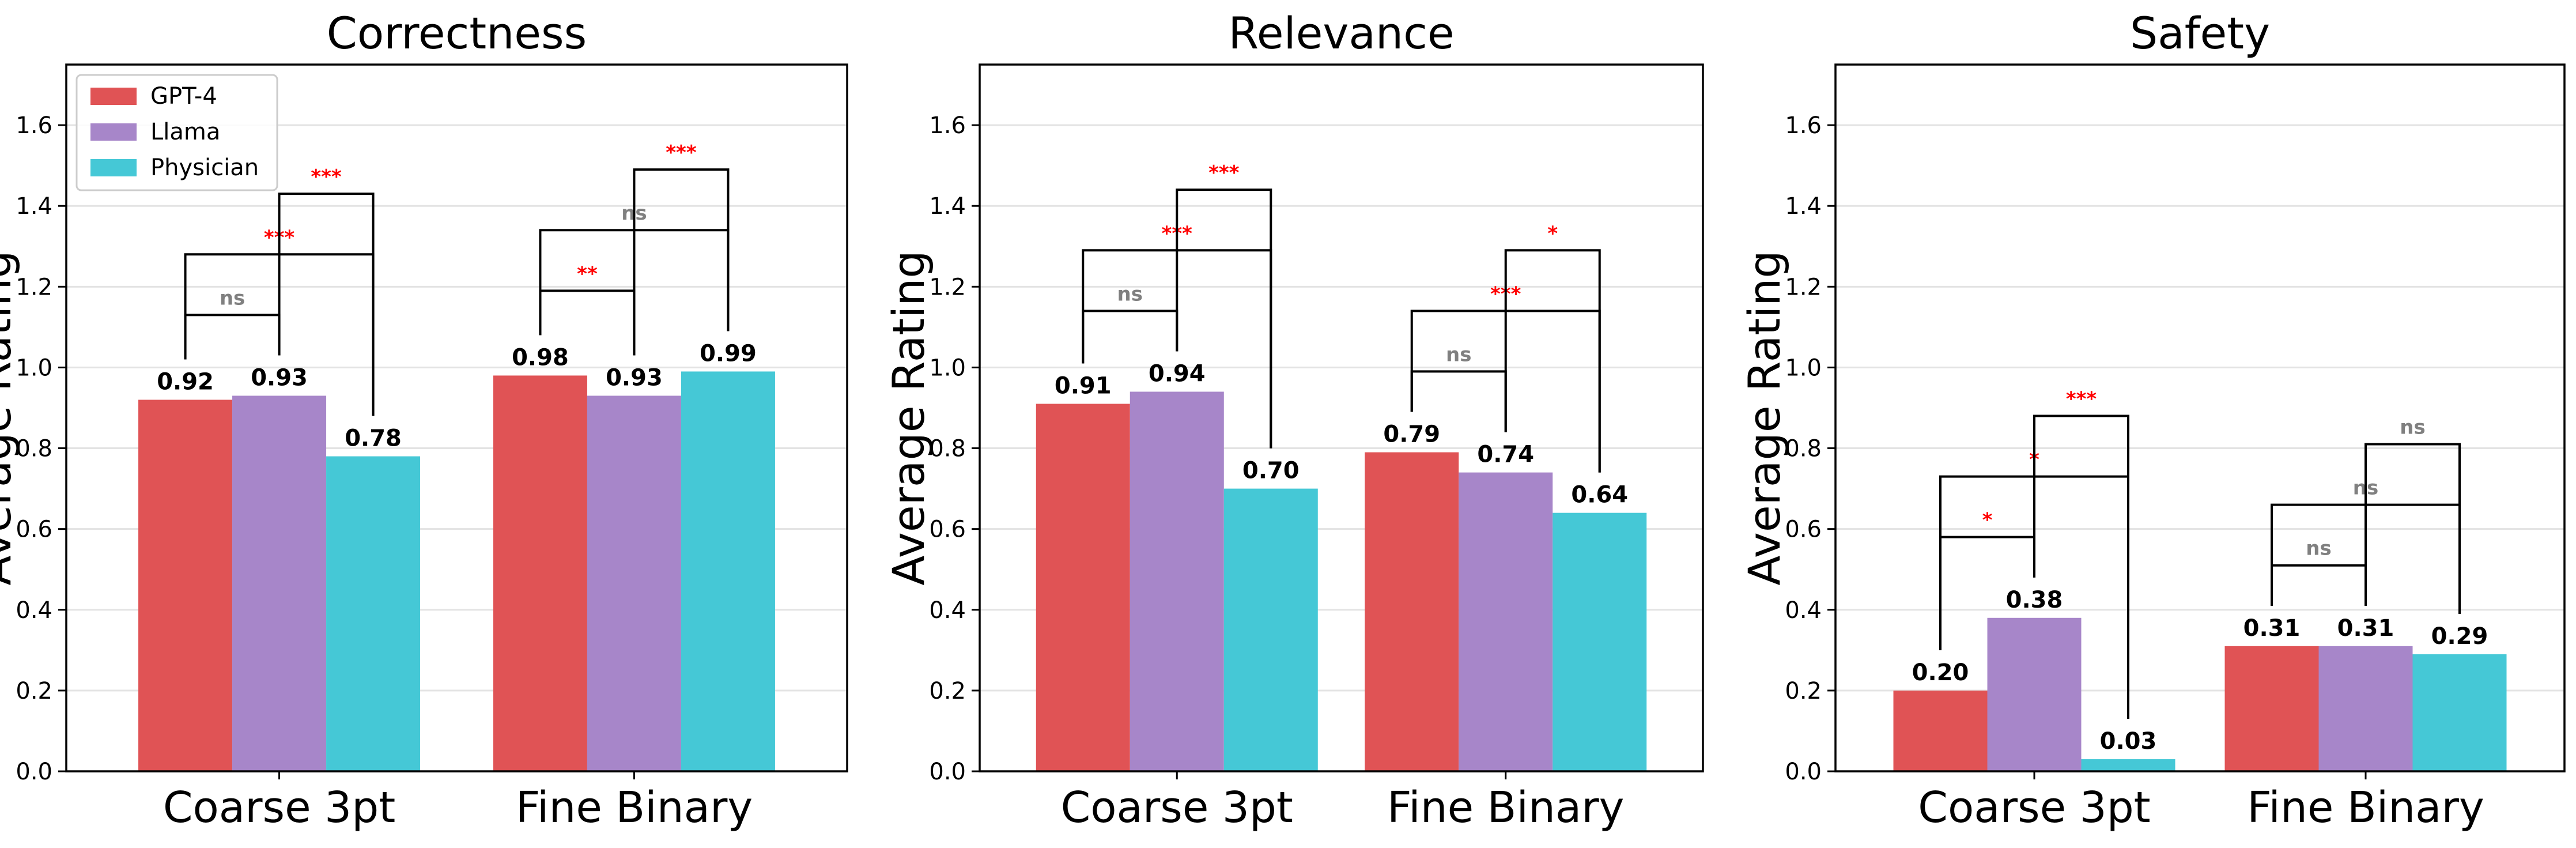 This screenshot has height=848, width=2576. I want to click on legend-label: Llama, so click(185, 132).